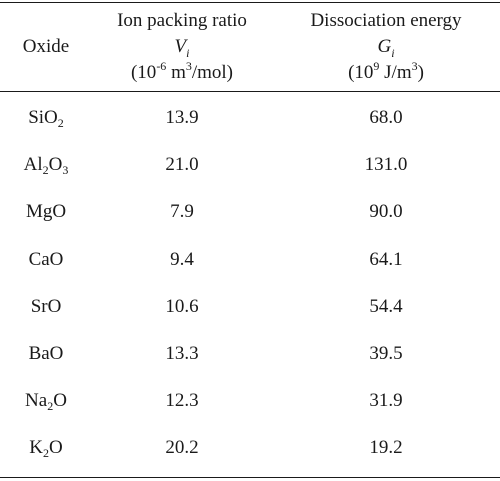 The height and width of the screenshot is (481, 500). What do you see at coordinates (386, 117) in the screenshot?
I see `dissociation-energy-cell: 68.0` at bounding box center [386, 117].